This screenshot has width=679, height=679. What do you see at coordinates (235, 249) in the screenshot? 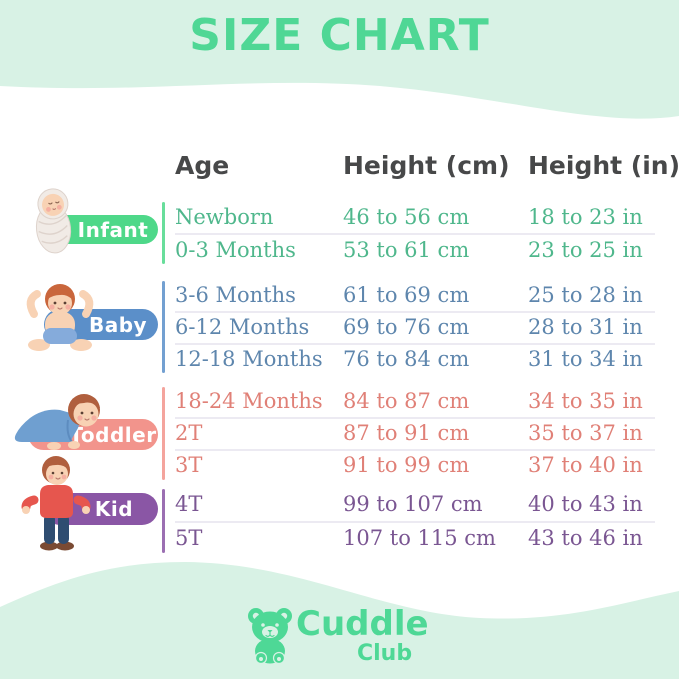
I see `age-cell: 0-3 Months` at bounding box center [235, 249].